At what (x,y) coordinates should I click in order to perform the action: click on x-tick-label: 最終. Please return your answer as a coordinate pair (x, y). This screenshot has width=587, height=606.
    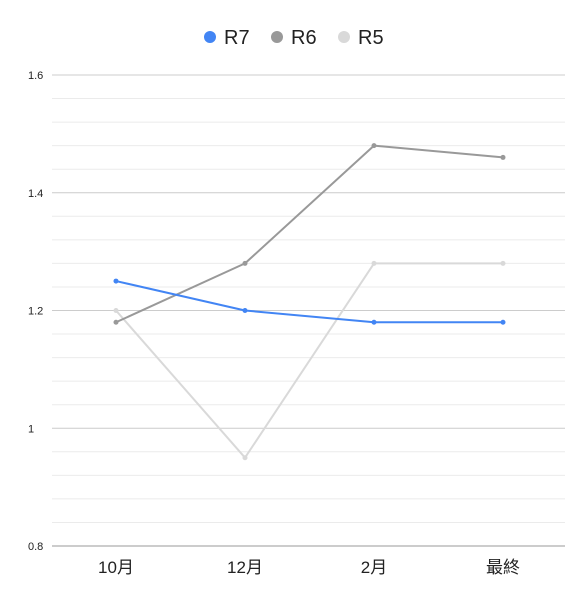
    Looking at the image, I should click on (503, 567).